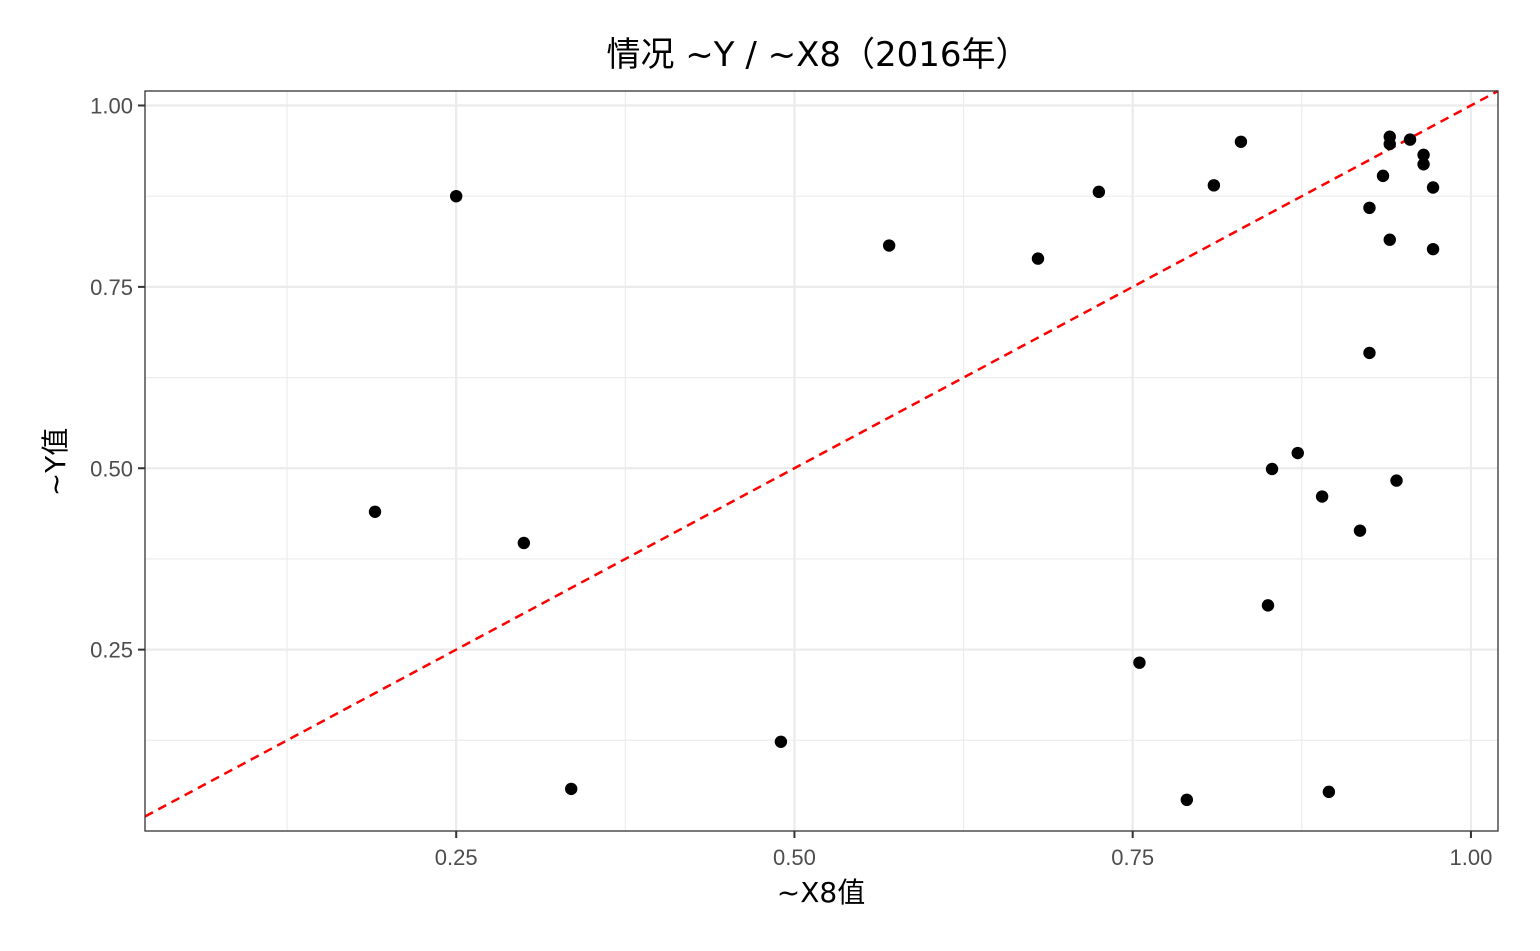 The width and height of the screenshot is (1540, 951). What do you see at coordinates (821, 892) in the screenshot?
I see `x-axis-label: ~X8值` at bounding box center [821, 892].